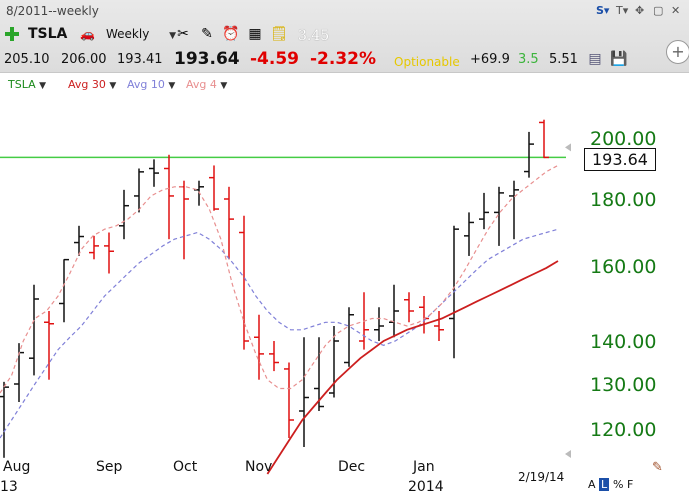 This screenshot has width=689, height=499. What do you see at coordinates (427, 62) in the screenshot?
I see `optionable-label: Optionable` at bounding box center [427, 62].